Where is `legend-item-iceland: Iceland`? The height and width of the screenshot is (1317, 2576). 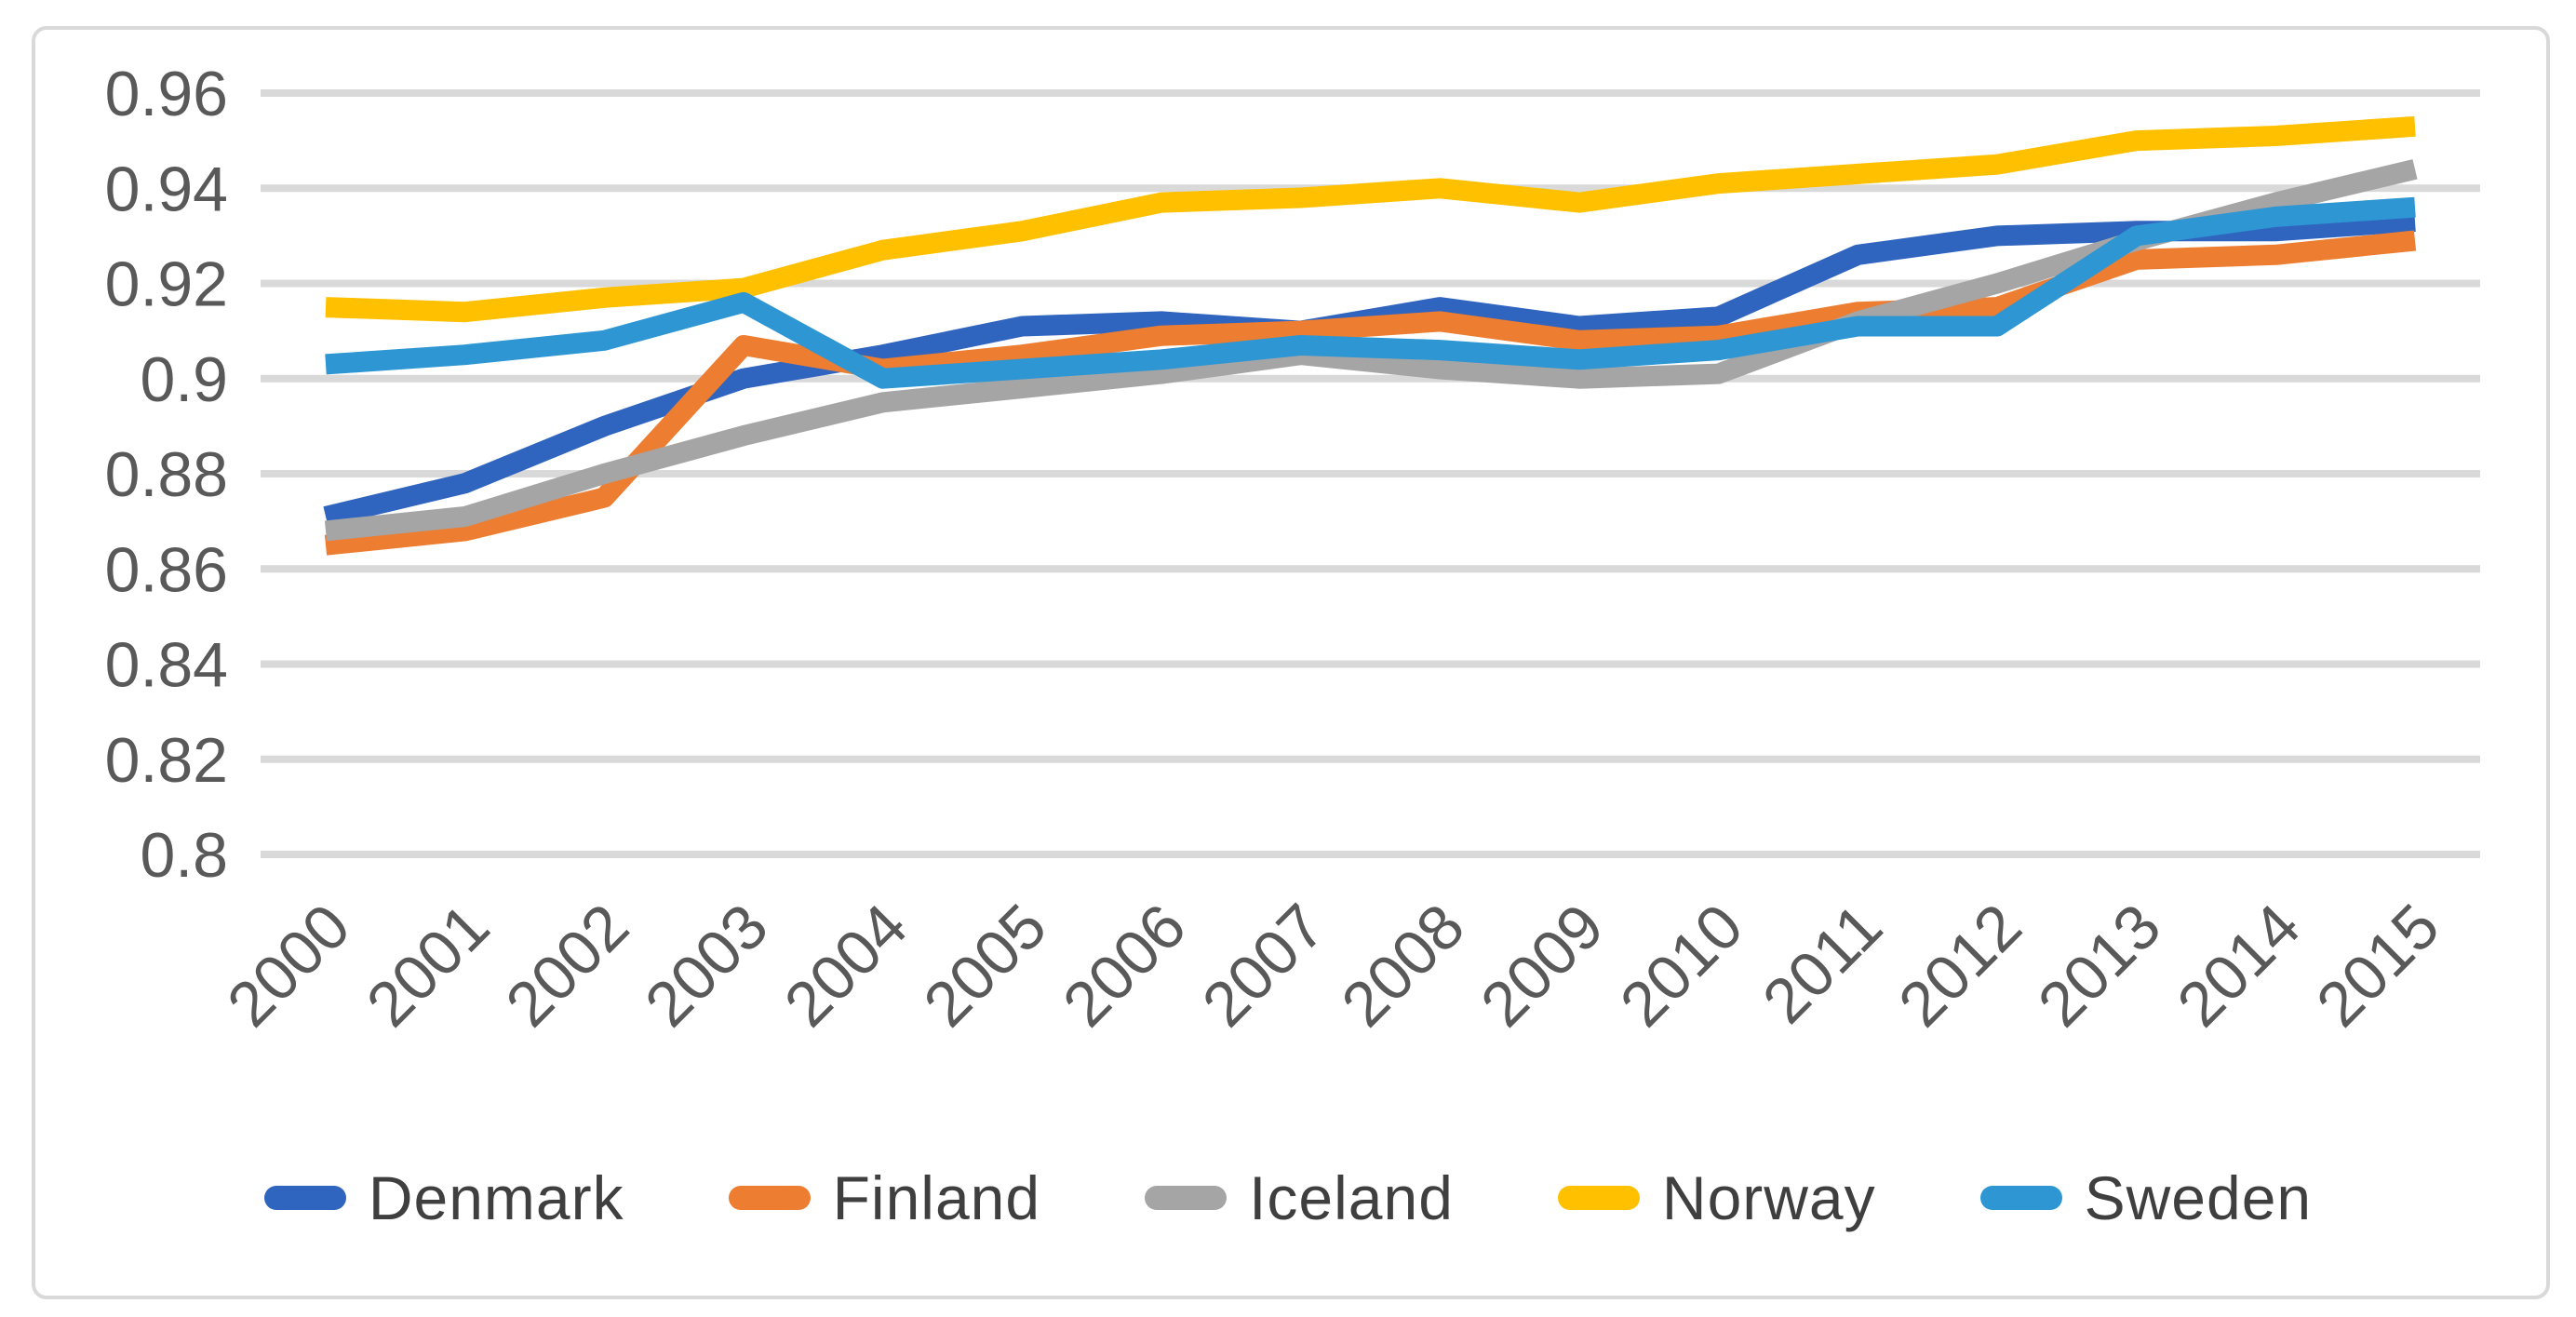 legend-item-iceland: Iceland is located at coordinates (1299, 1197).